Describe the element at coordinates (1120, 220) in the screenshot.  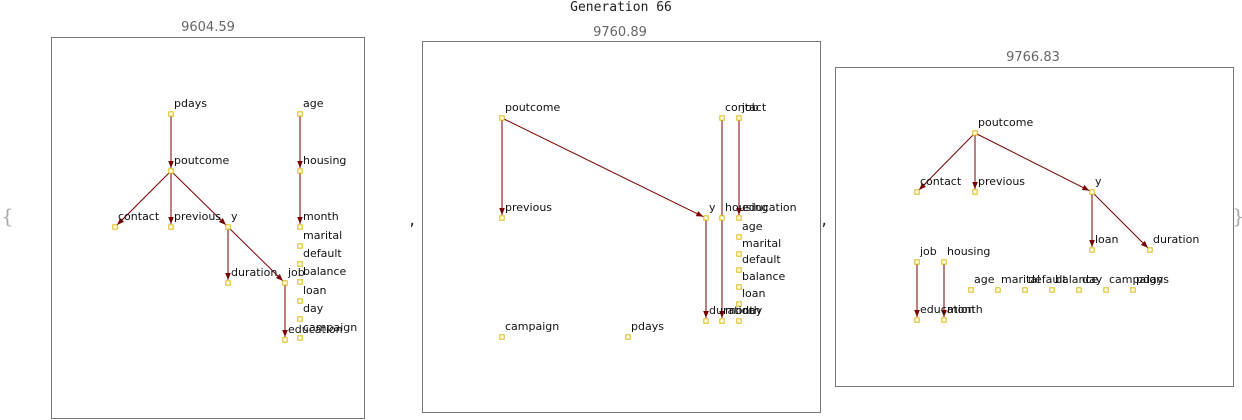
I see `edge-y-to-duration` at that location.